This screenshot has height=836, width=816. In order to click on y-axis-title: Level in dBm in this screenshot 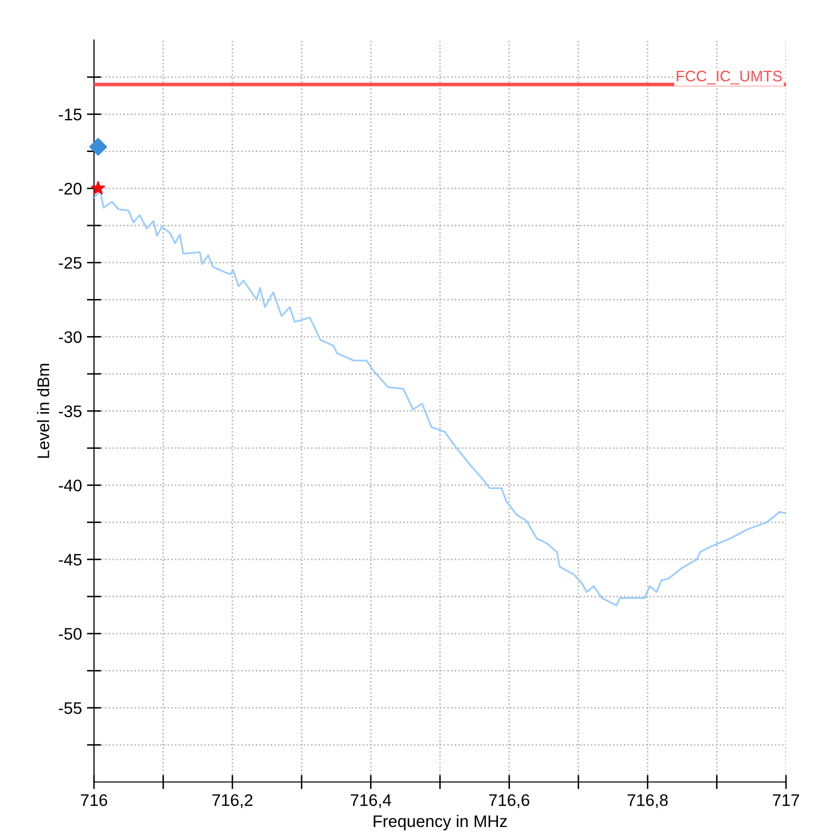, I will do `click(43, 411)`.